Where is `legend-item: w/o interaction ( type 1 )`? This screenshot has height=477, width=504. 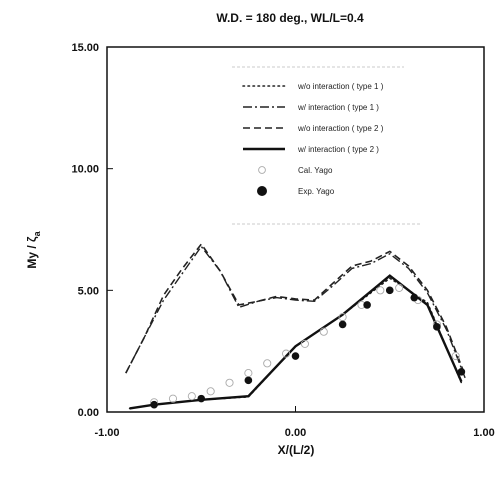
legend-item: w/o interaction ( type 1 ) is located at coordinates (313, 86).